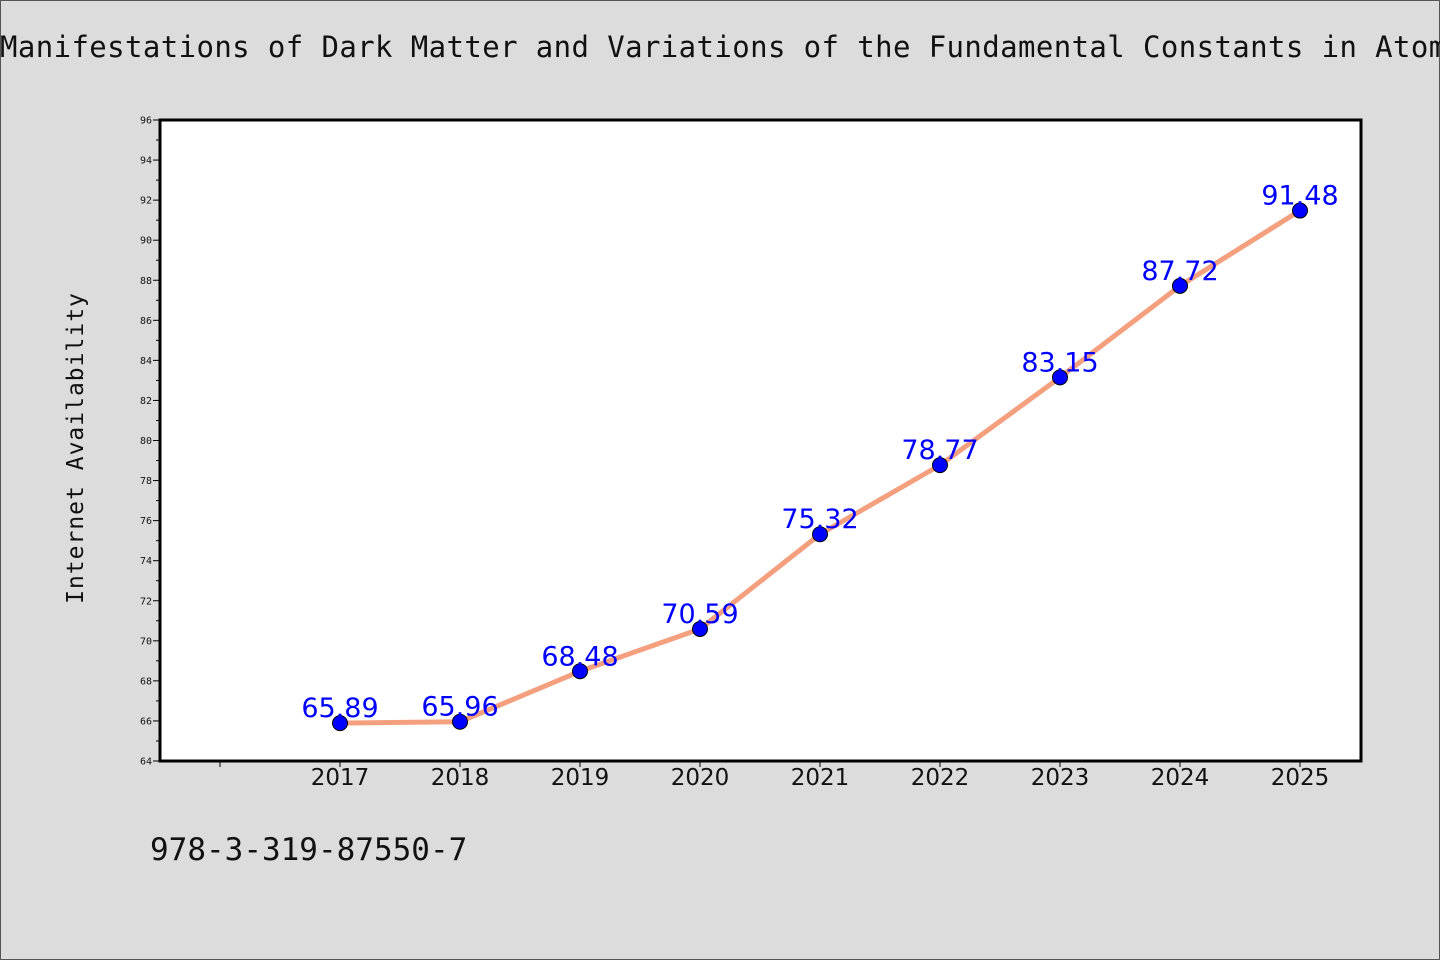 This screenshot has height=960, width=1440. Describe the element at coordinates (146, 481) in the screenshot. I see `y-tick-label: 78` at that location.